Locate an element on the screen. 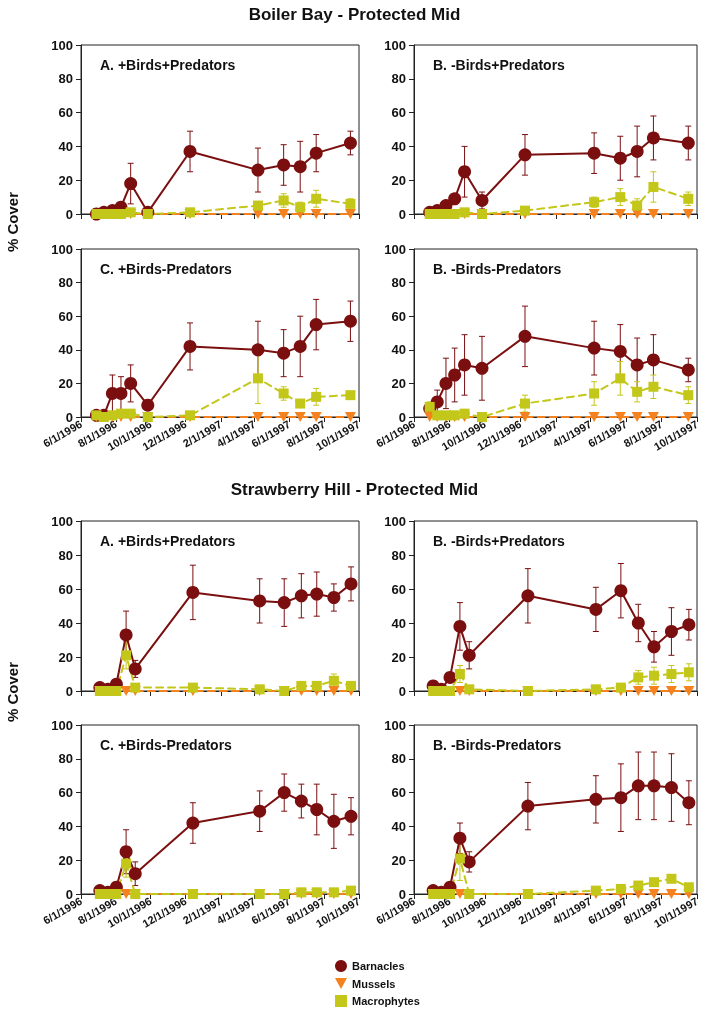 The image size is (709, 1024). text: Boiler Bay - Protected Mid is located at coordinates (354, 15).